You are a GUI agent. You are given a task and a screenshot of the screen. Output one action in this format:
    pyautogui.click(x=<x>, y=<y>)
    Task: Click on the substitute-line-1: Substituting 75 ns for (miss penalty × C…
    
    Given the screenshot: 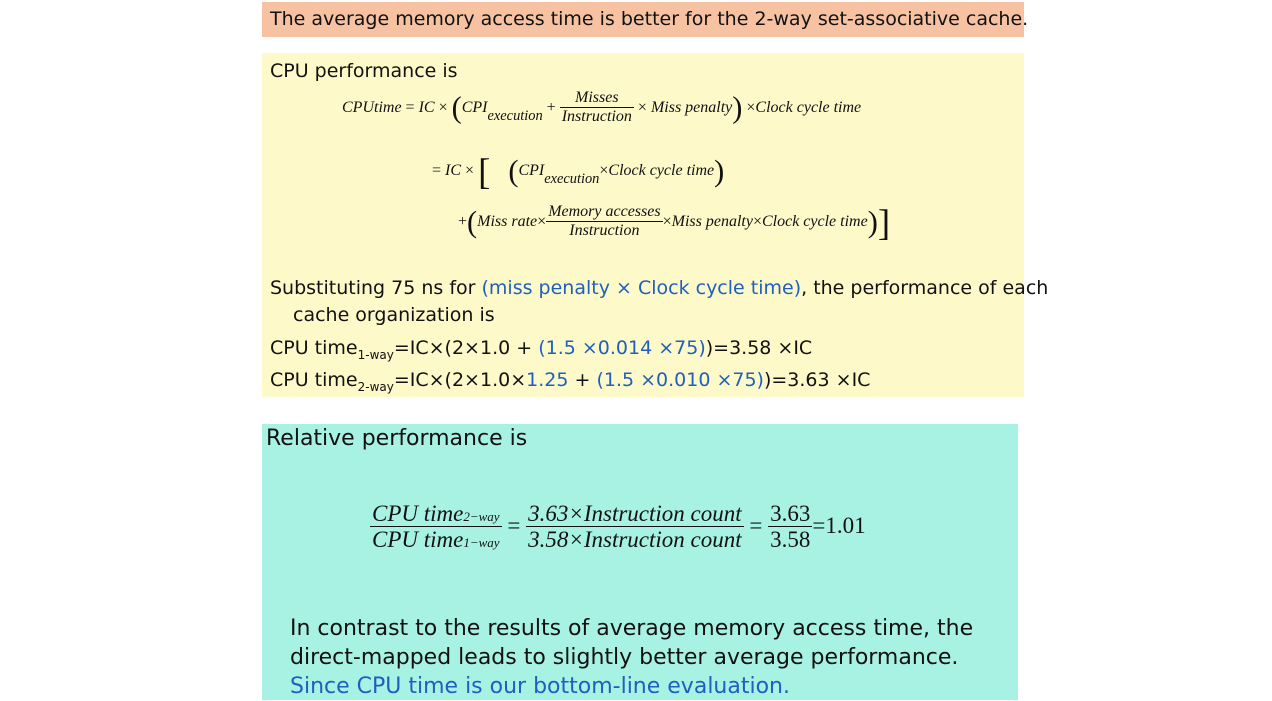 What is the action you would take?
    pyautogui.click(x=659, y=288)
    